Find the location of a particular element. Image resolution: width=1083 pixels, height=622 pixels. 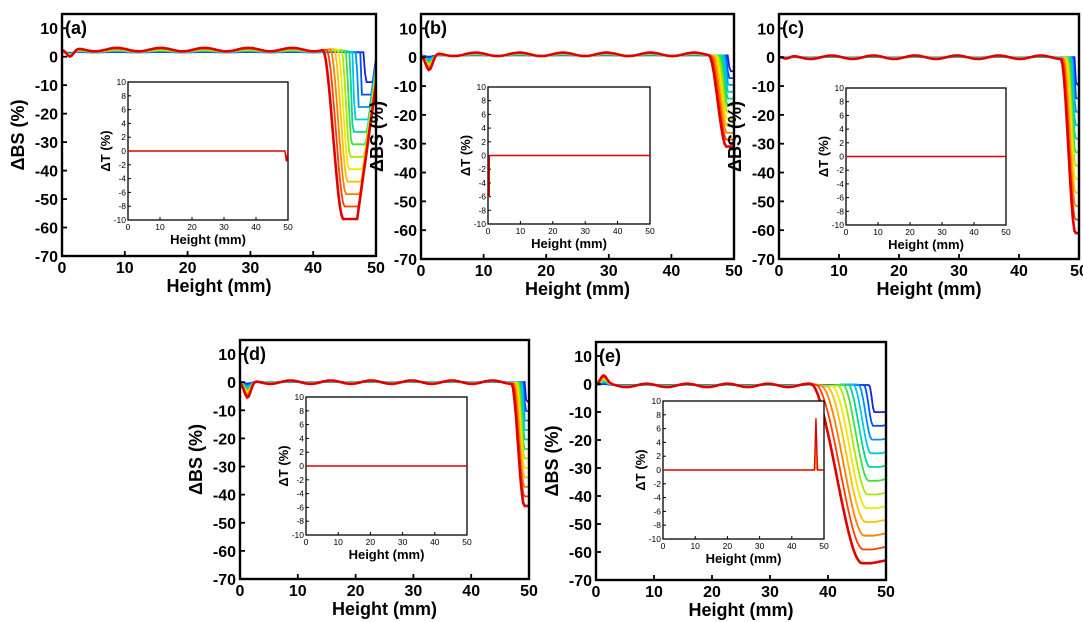

x-tick-label: 20 is located at coordinates (712, 592).